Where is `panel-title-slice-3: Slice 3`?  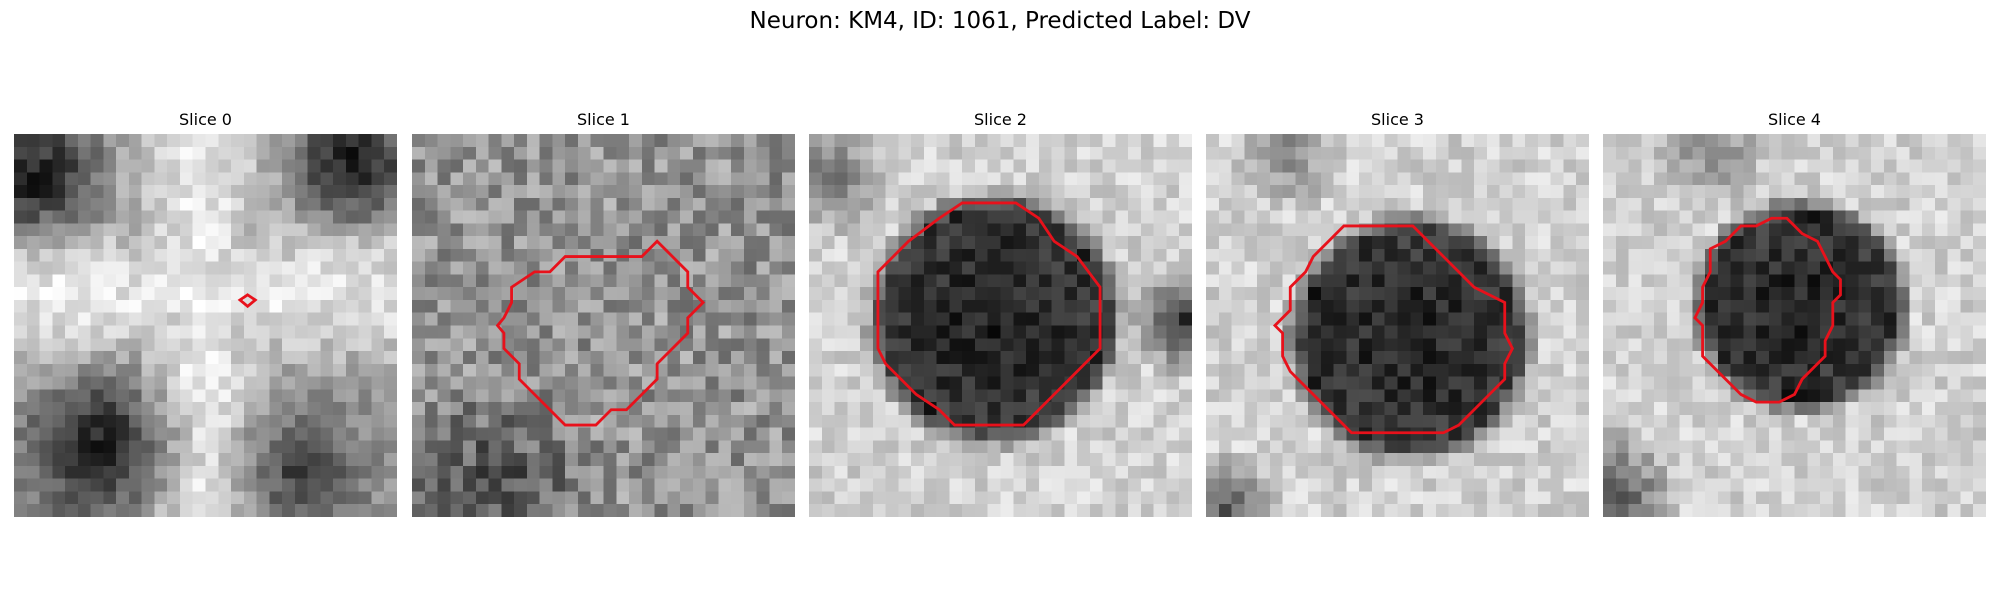 panel-title-slice-3: Slice 3 is located at coordinates (1397, 119).